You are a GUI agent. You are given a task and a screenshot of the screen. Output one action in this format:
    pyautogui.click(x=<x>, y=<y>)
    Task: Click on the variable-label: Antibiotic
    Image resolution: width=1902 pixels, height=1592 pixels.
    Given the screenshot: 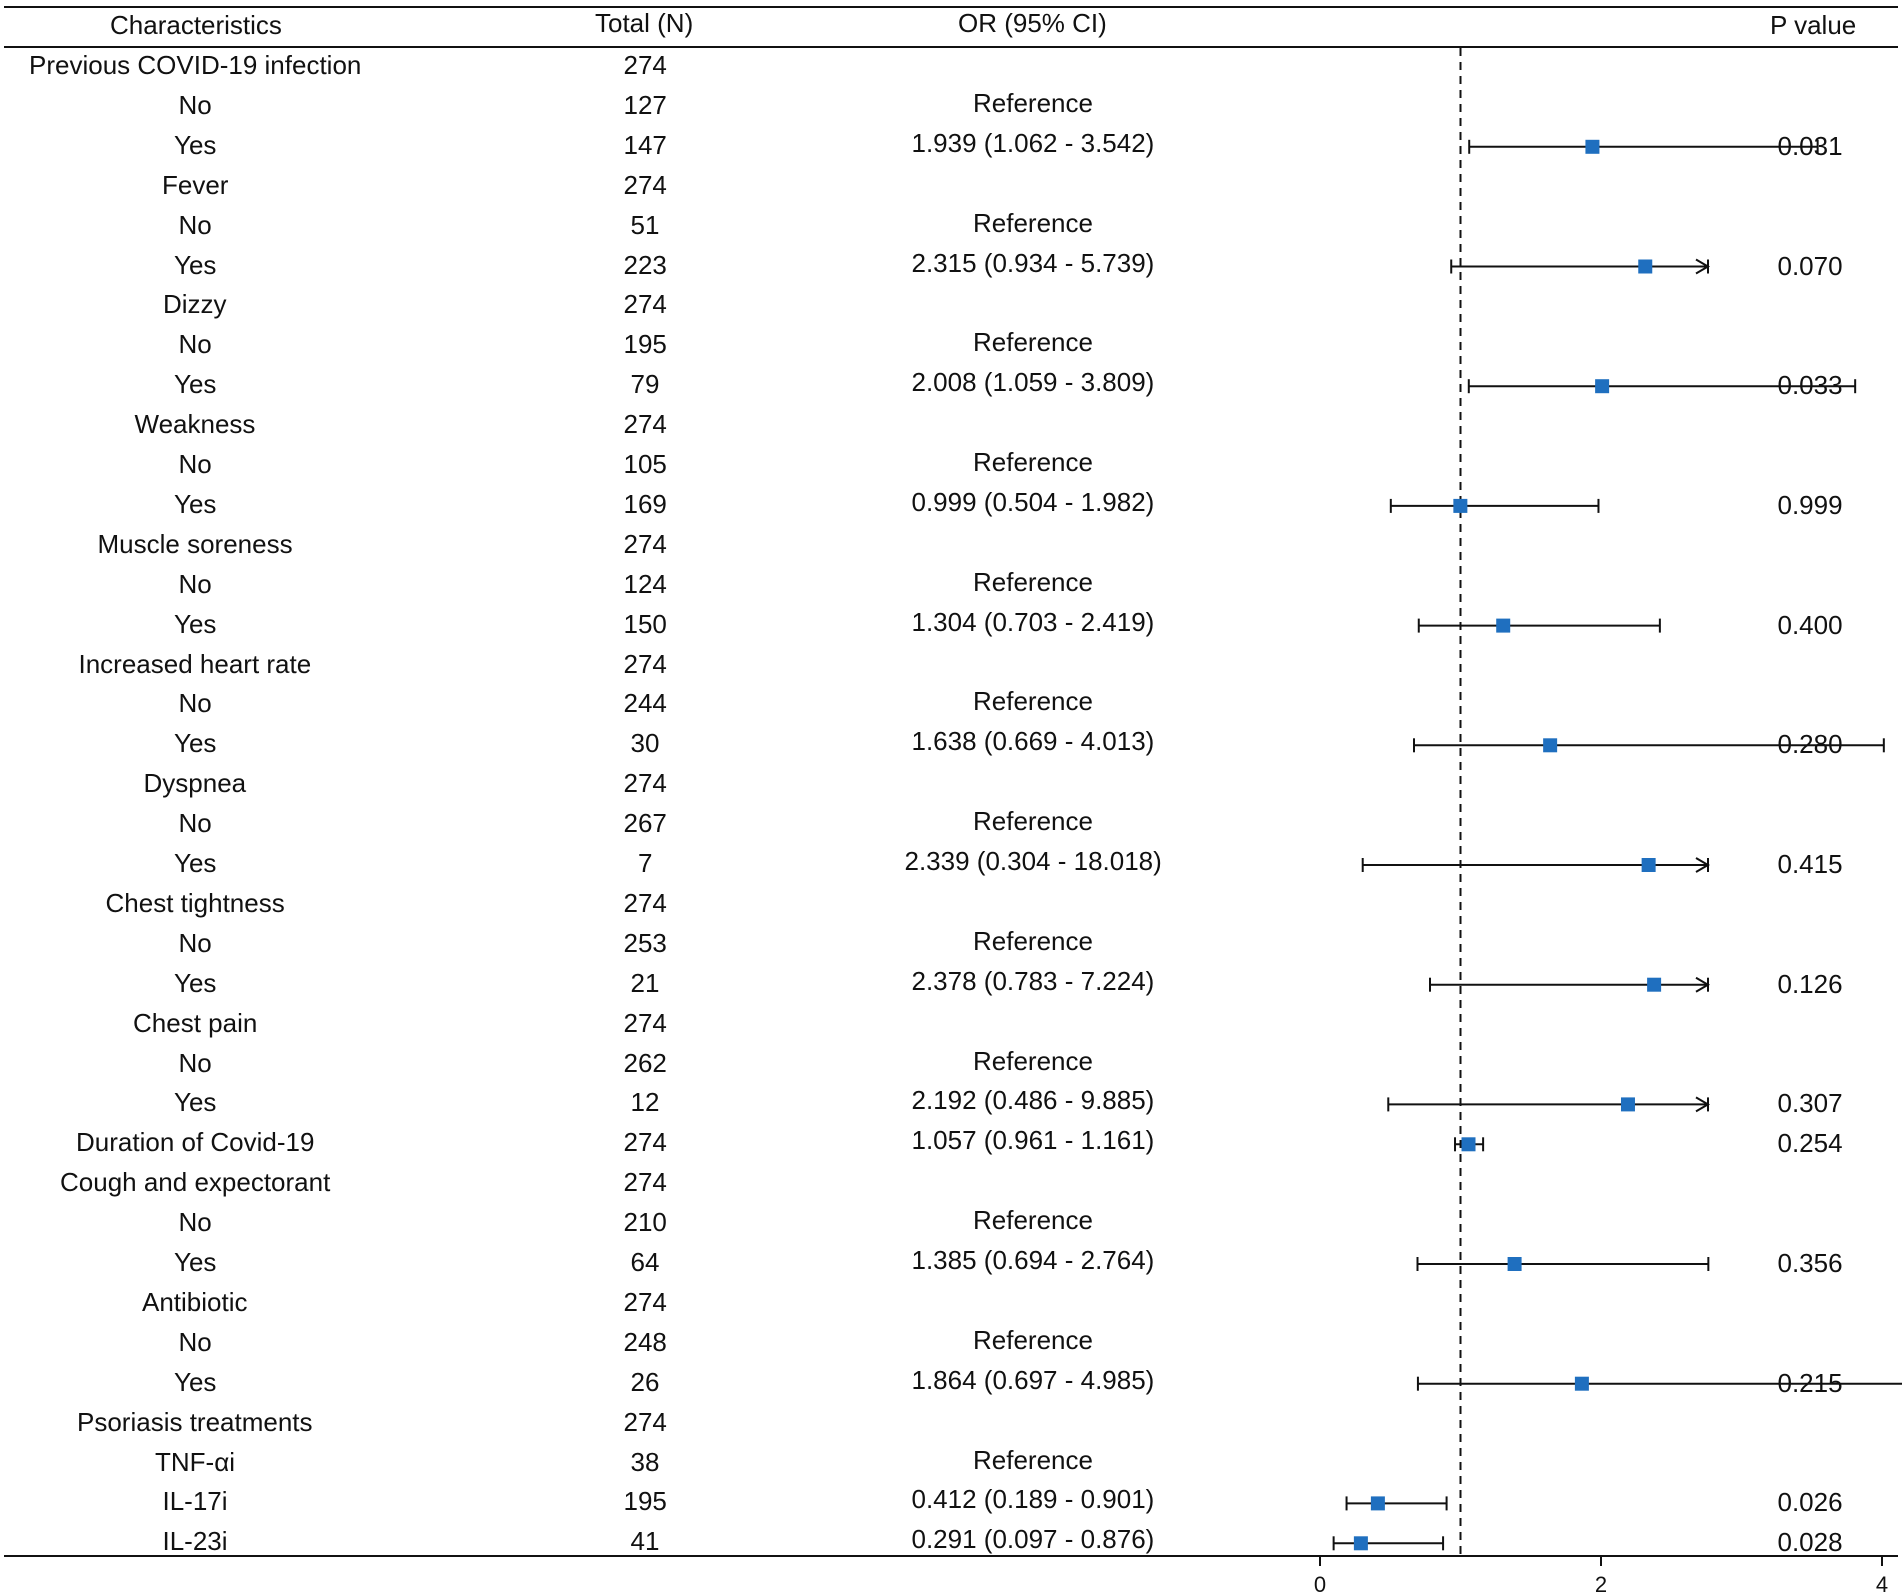 What is the action you would take?
    pyautogui.click(x=195, y=1301)
    